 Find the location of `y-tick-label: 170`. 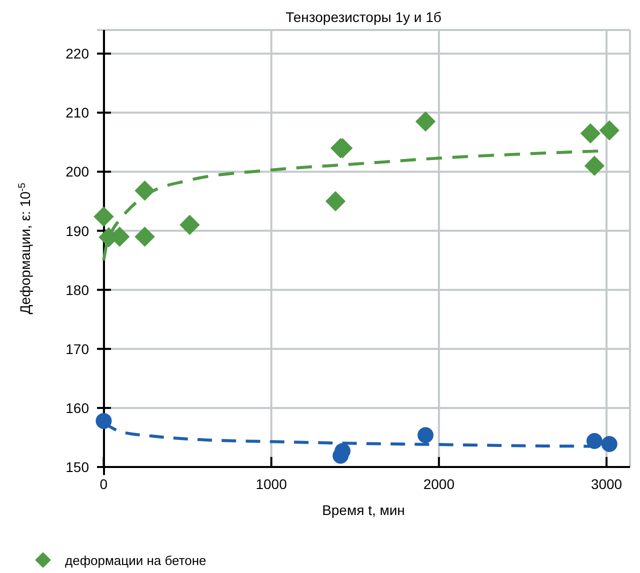

y-tick-label: 170 is located at coordinates (78, 348).